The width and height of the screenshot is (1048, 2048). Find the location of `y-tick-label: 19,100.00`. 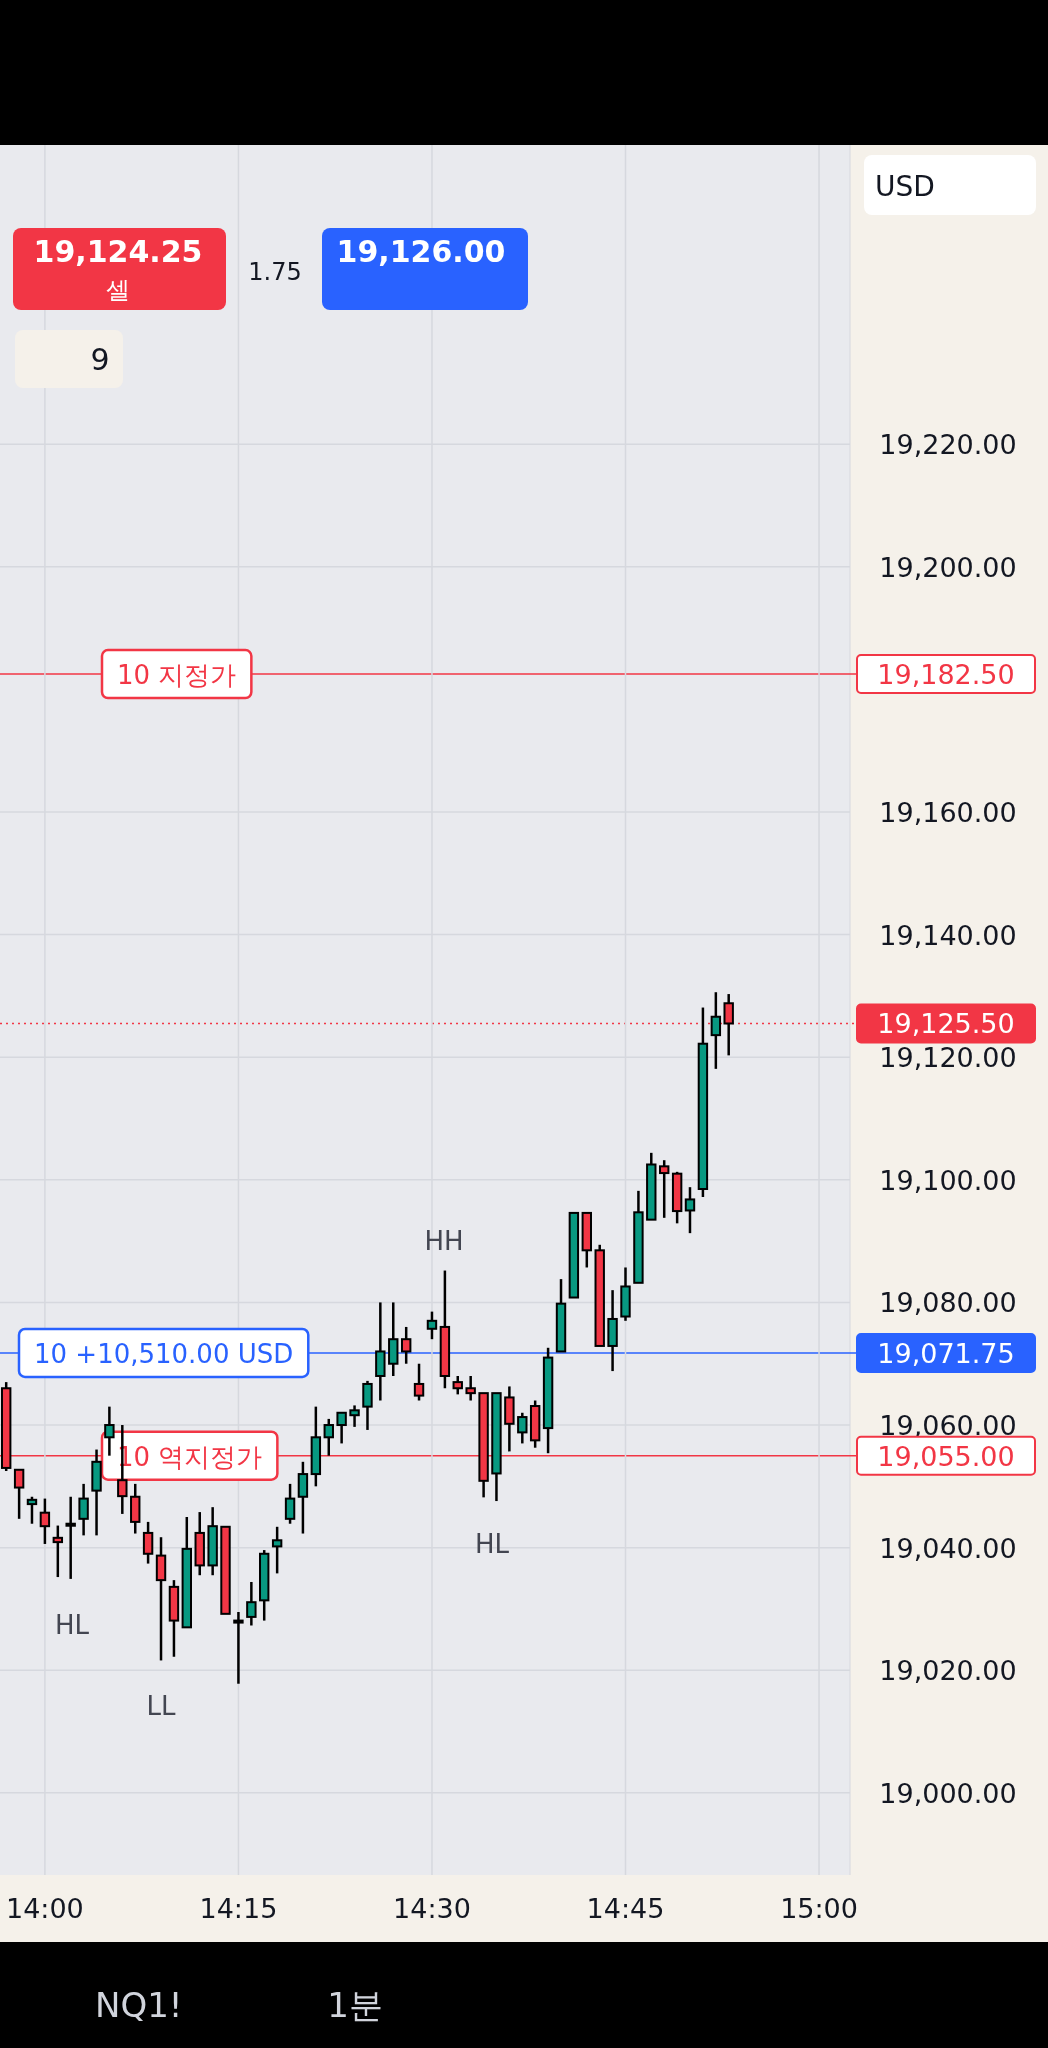

y-tick-label: 19,100.00 is located at coordinates (948, 1180).